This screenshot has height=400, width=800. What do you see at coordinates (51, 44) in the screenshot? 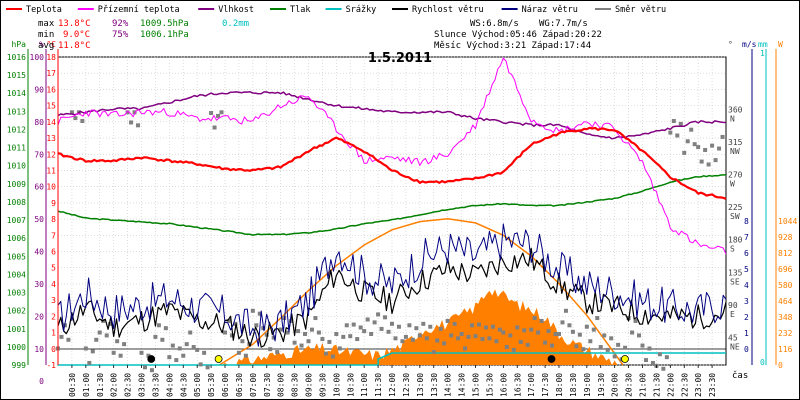
I see `temperature-axis-unit: °C` at bounding box center [51, 44].